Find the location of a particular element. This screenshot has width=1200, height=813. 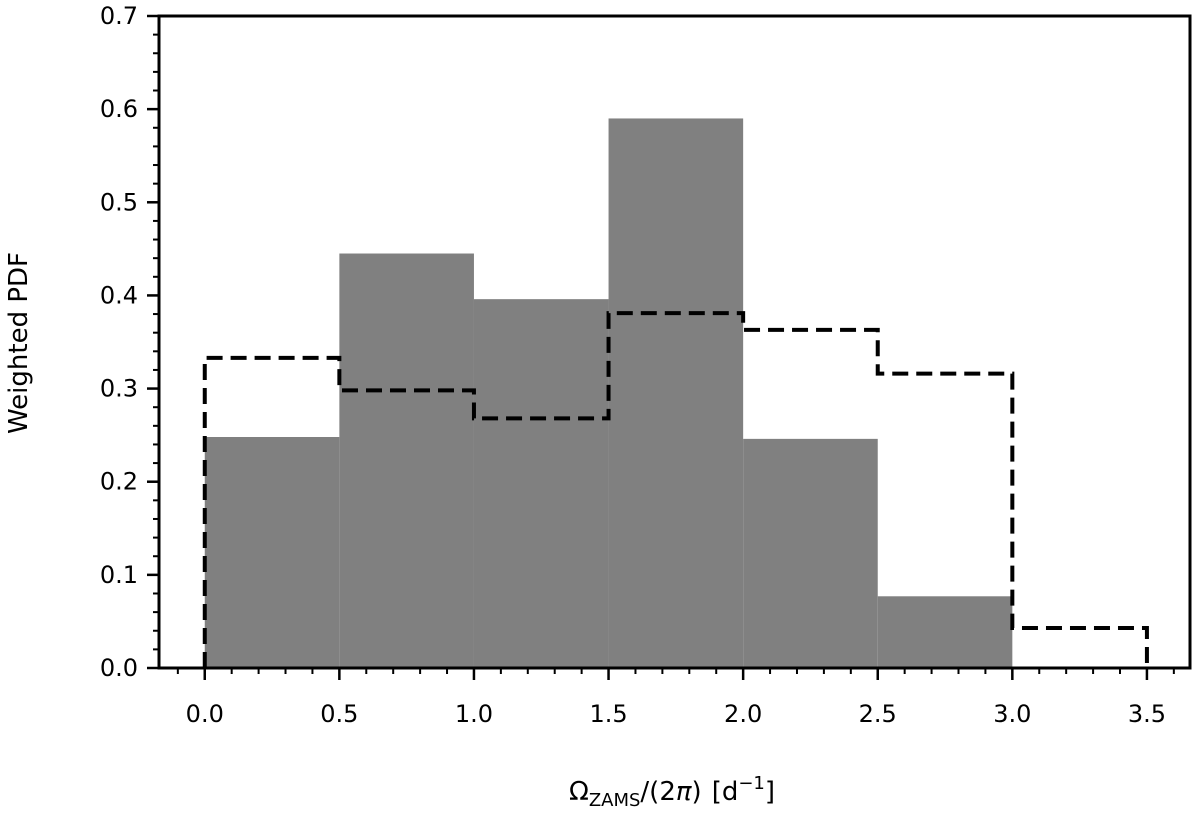

y-tick-label-7: 0.7 is located at coordinates (119, 16).